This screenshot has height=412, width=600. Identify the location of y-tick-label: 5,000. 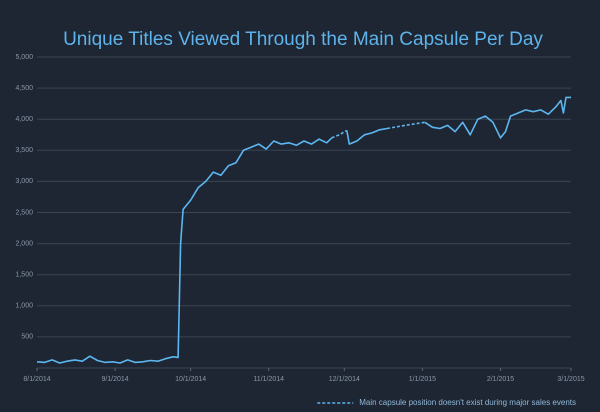
(24, 57).